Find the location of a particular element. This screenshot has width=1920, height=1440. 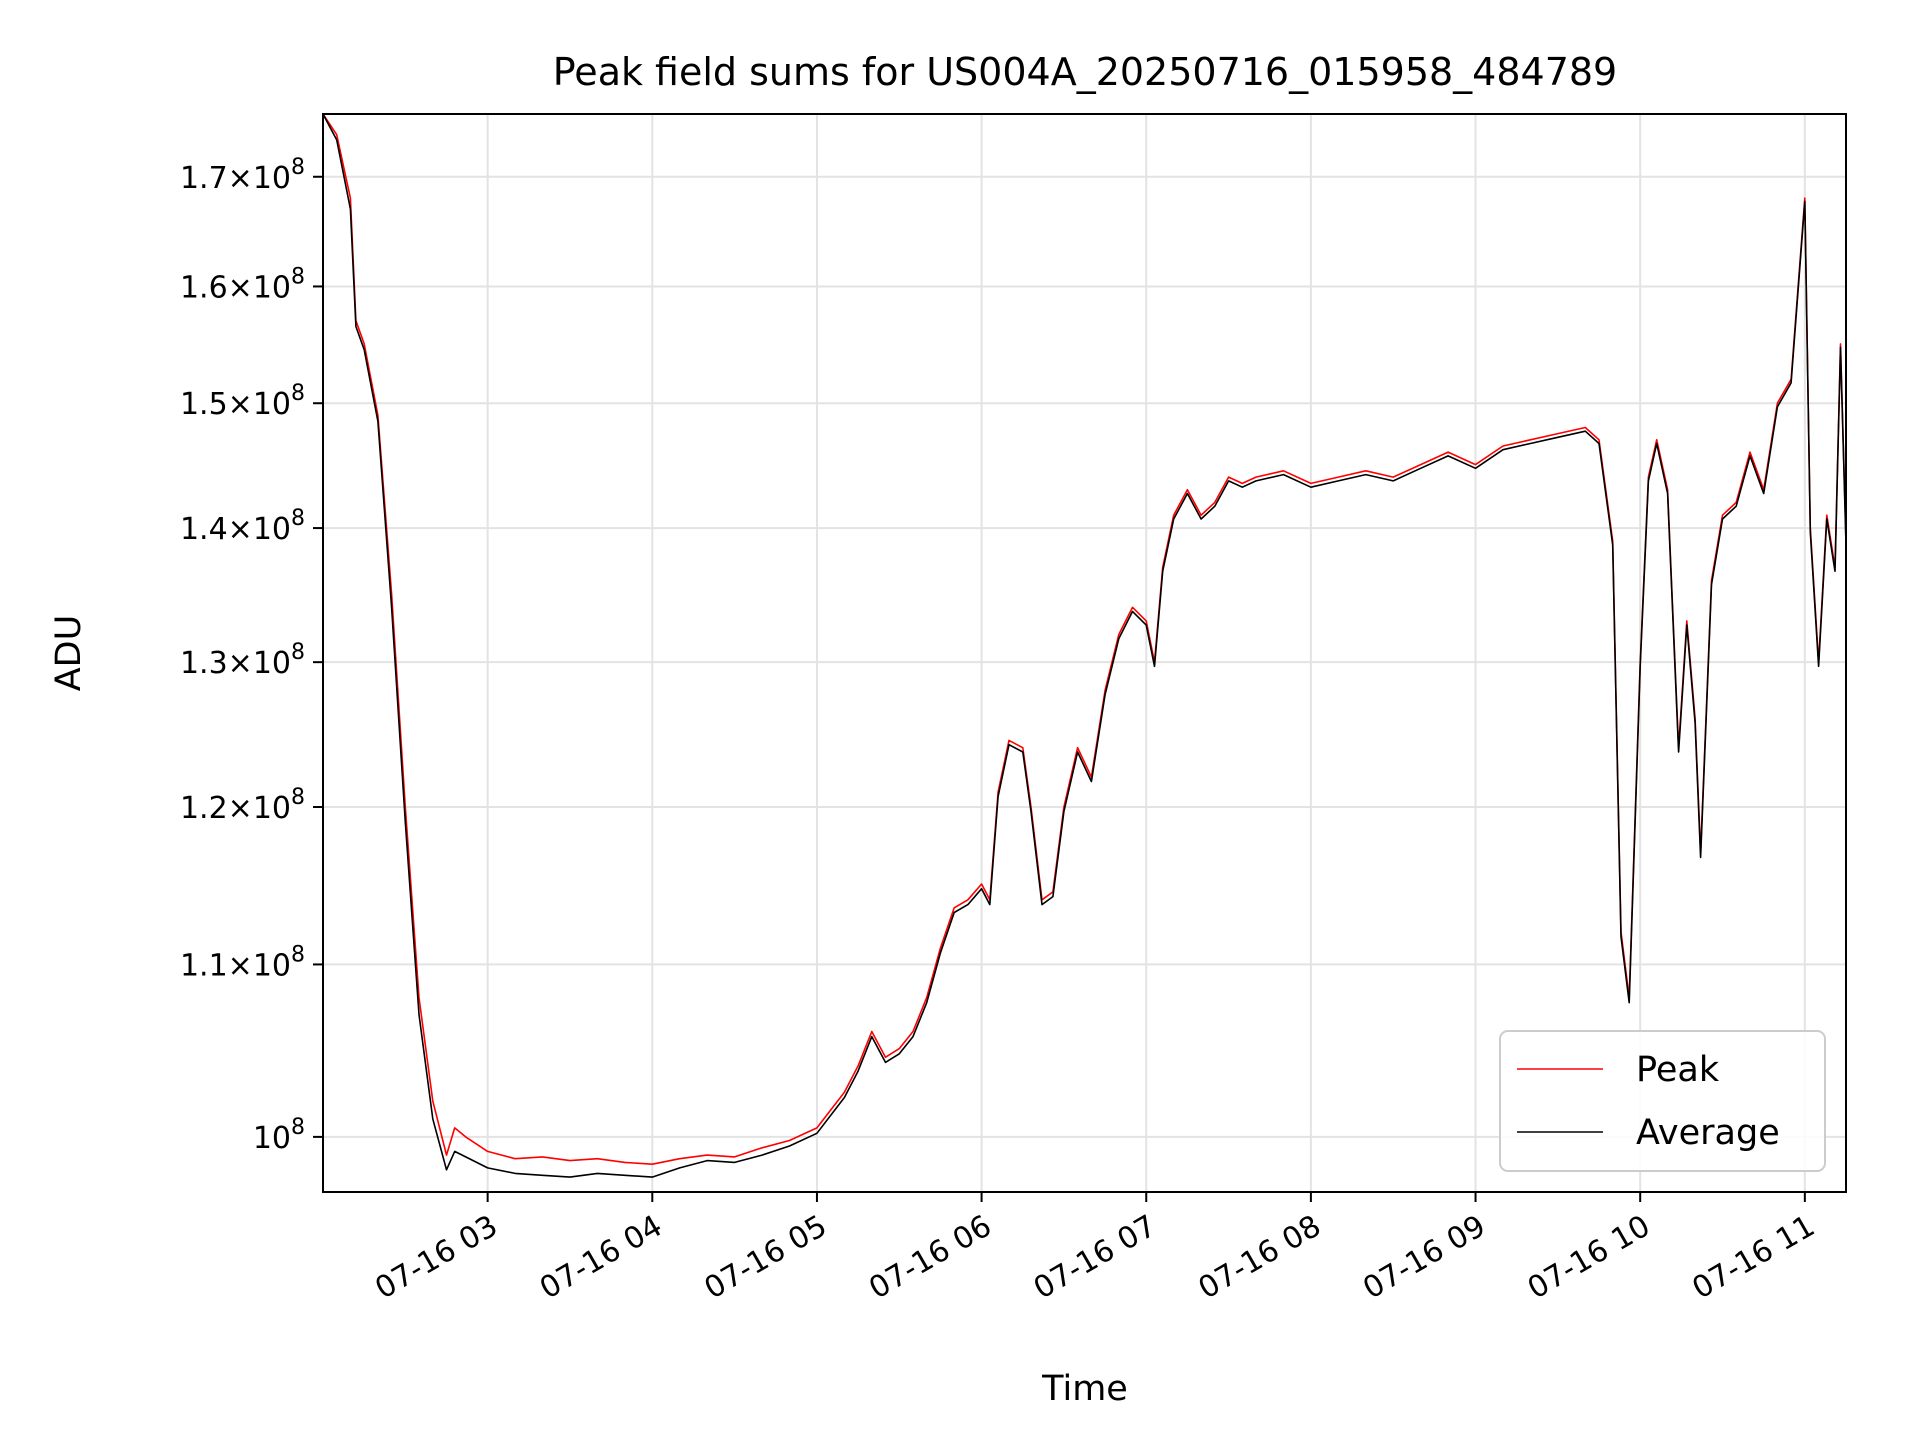

legend-label-average: Average is located at coordinates (1708, 1133).